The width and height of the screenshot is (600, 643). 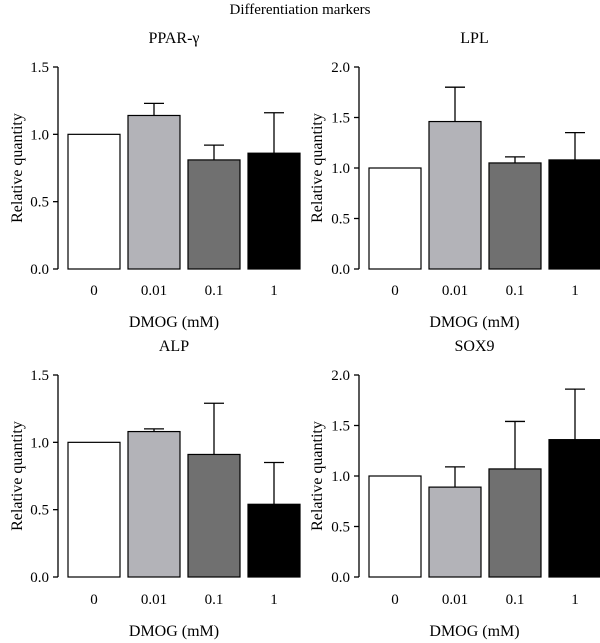 What do you see at coordinates (174, 346) in the screenshot?
I see `chart-title: ALP` at bounding box center [174, 346].